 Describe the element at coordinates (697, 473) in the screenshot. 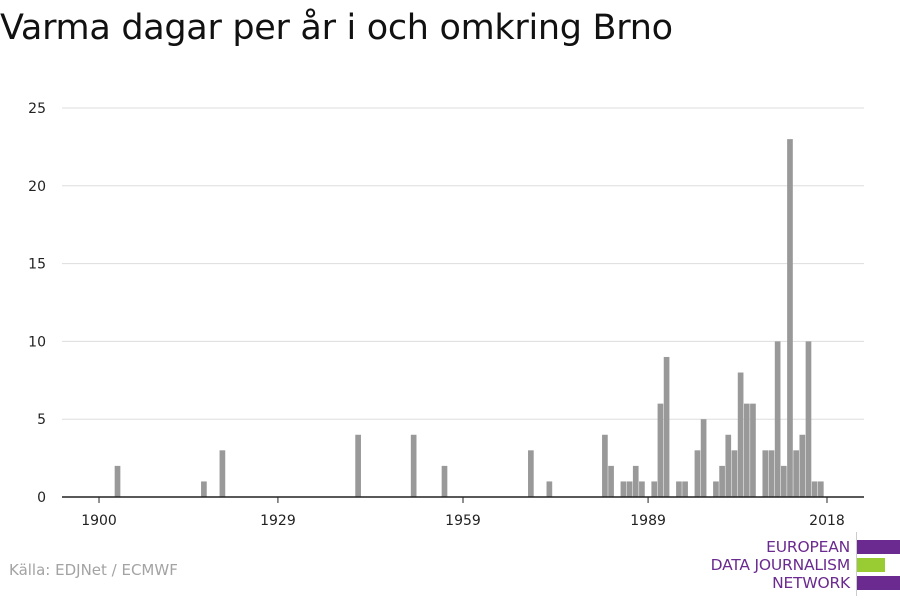

I see `bar-1997` at that location.